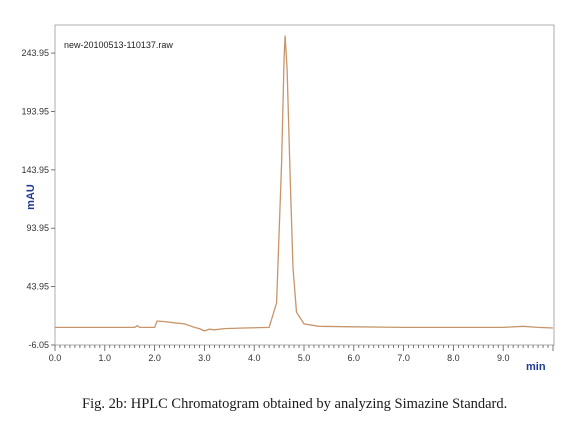  What do you see at coordinates (204, 358) in the screenshot?
I see `x-tick-label: 3.0` at bounding box center [204, 358].